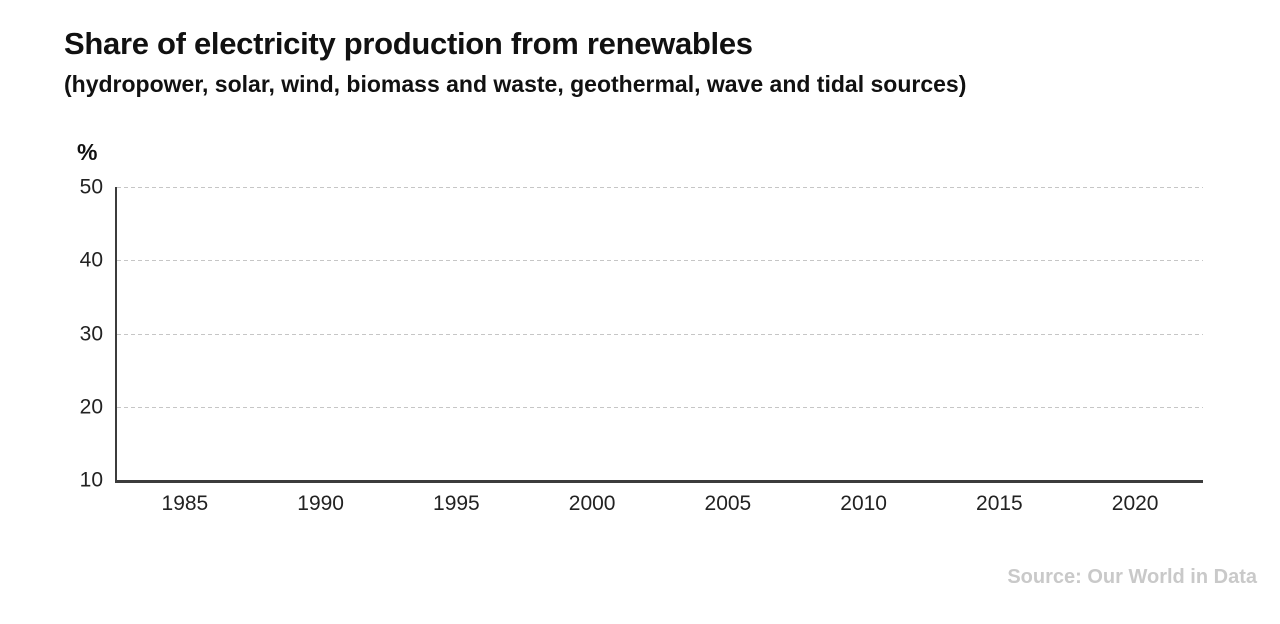  I want to click on y-axis-unit-label: %, so click(87, 152).